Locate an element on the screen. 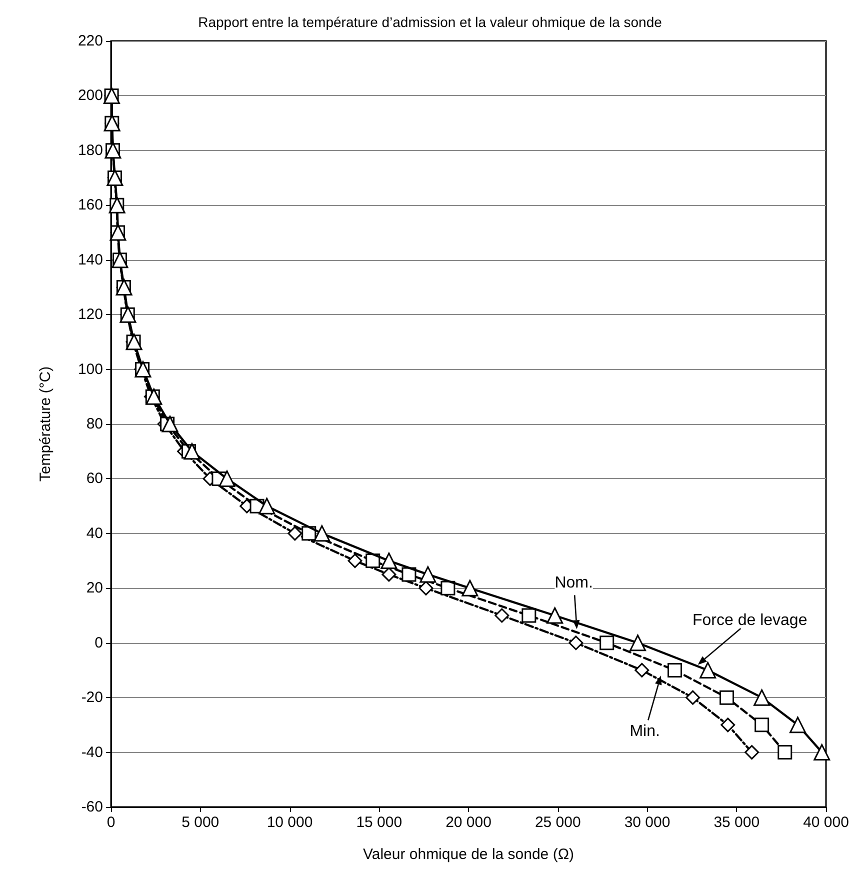 This screenshot has height=876, width=860. y-tick-label: 40 is located at coordinates (94, 533).